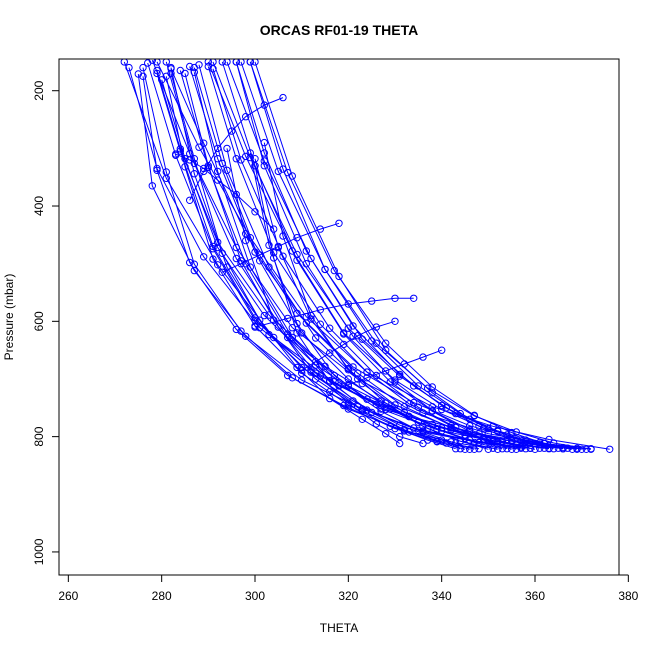 This screenshot has width=650, height=650. What do you see at coordinates (46, 322) in the screenshot?
I see `y-axis: 200 400 600 800 1000` at bounding box center [46, 322].